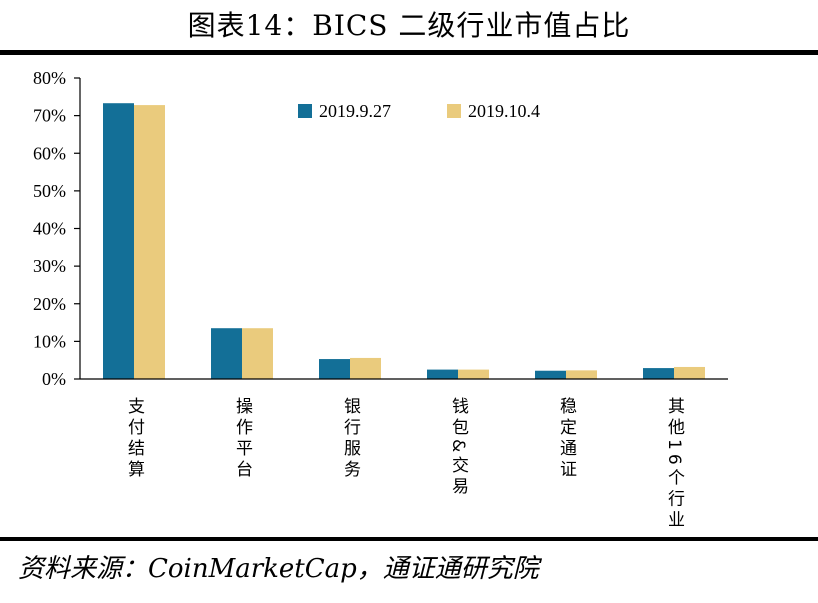 This screenshot has height=603, width=818. I want to click on x-category-label: 银行服务, so click(350, 439).